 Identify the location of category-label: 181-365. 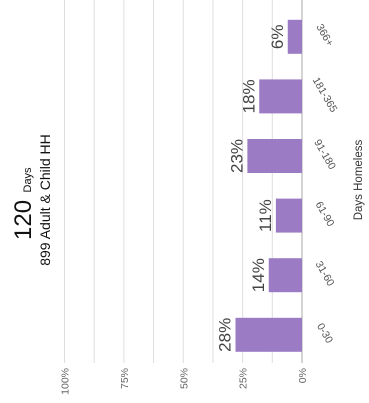
(325, 95).